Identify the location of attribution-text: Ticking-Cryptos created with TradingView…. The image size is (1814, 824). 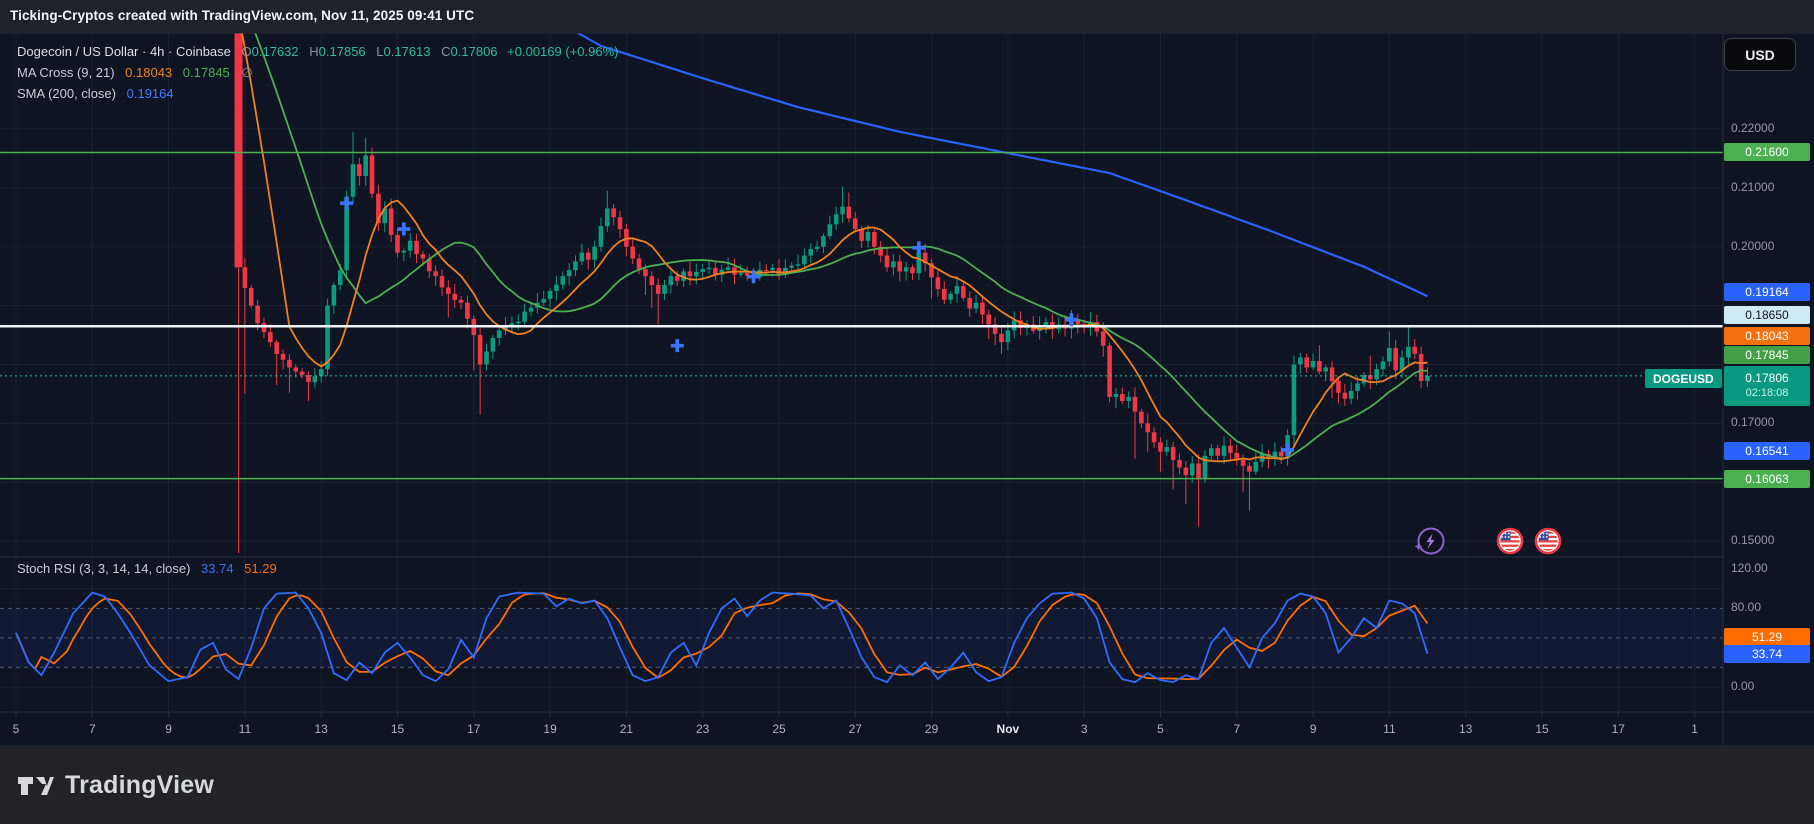
(242, 15).